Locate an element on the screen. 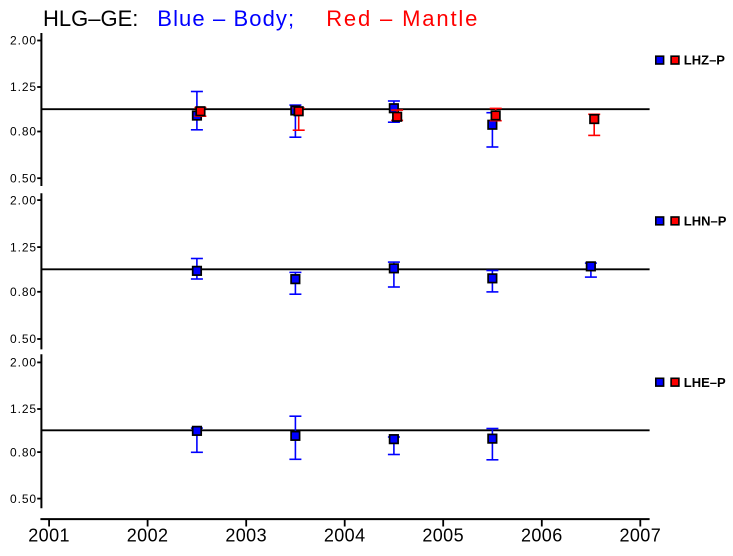 This screenshot has width=733, height=556. svg-text: Red – Mantle is located at coordinates (402, 18).